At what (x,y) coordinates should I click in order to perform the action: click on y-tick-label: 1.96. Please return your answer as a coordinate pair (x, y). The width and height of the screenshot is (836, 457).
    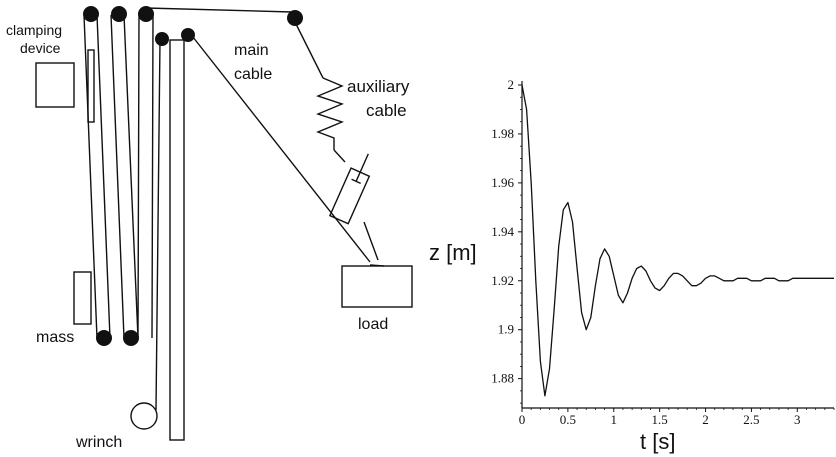
    Looking at the image, I should click on (502, 182).